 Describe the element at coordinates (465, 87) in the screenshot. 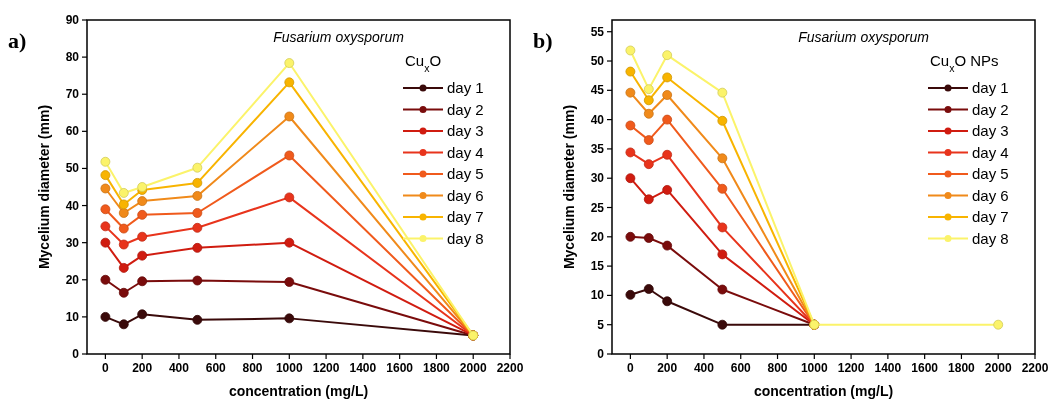

I see `legend-label: day 1` at that location.